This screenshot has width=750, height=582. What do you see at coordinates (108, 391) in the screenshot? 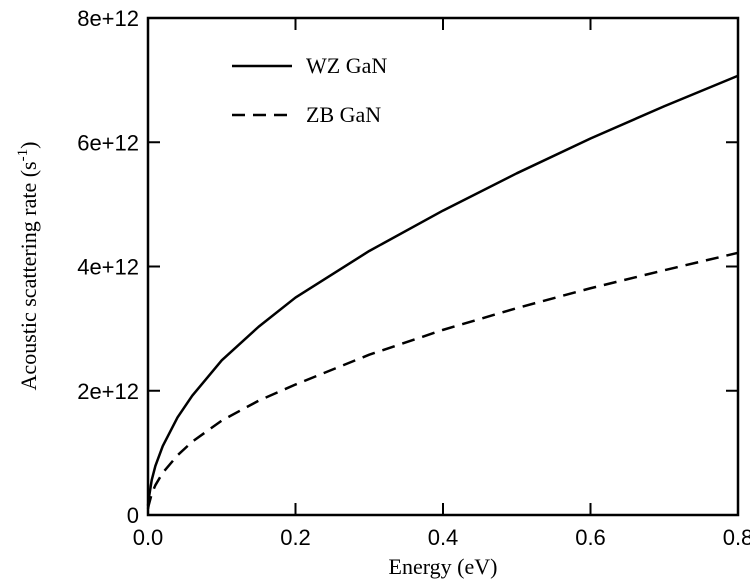
I see `y-tick-label: 2e+12` at bounding box center [108, 391].